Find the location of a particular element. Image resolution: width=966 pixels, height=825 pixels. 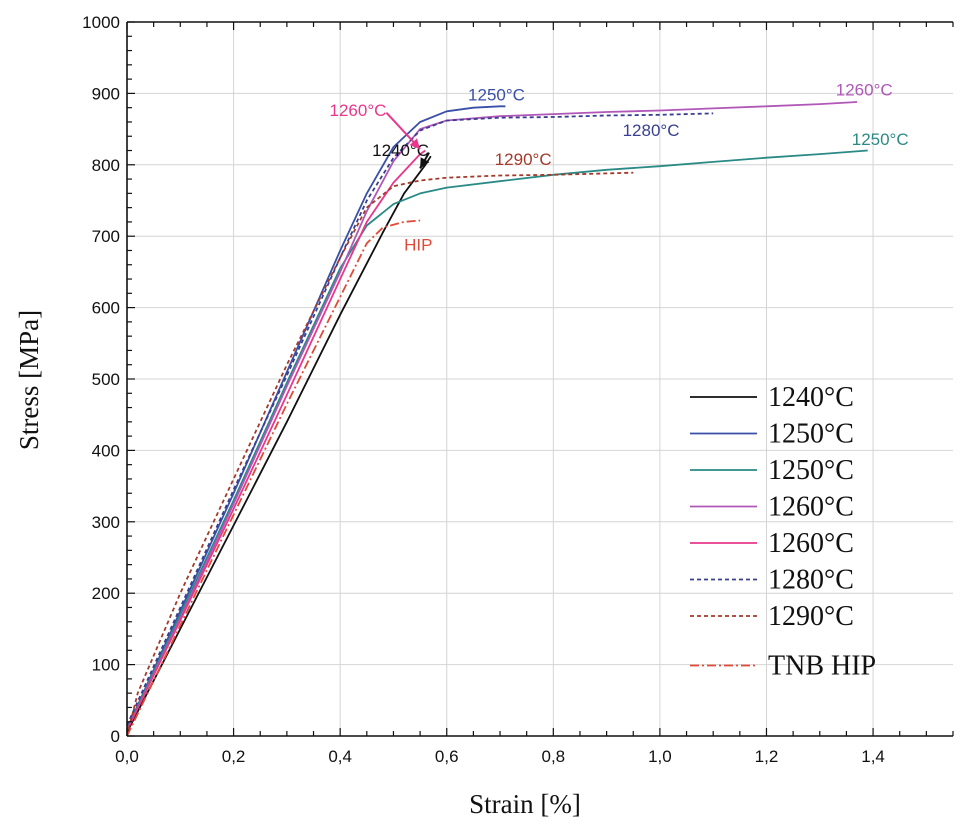

y-tick-label: 900 is located at coordinates (106, 93).